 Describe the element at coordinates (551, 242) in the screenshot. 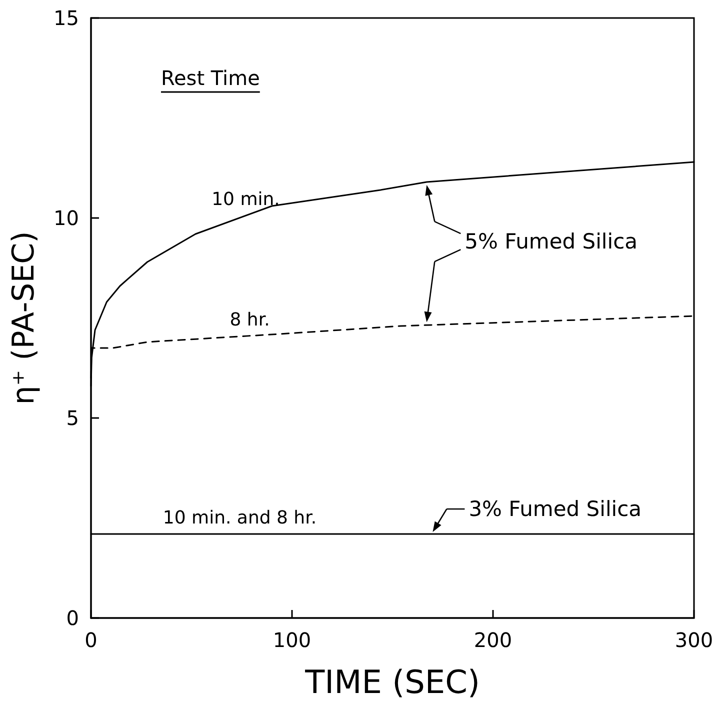

I see `annotation: 5% Fumed Silica` at that location.